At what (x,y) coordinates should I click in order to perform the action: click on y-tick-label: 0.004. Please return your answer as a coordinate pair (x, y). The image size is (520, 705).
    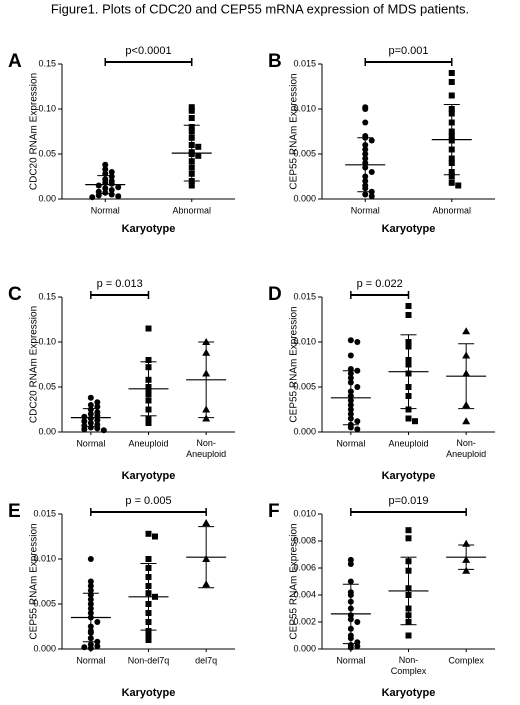
    Looking at the image, I should click on (304, 594).